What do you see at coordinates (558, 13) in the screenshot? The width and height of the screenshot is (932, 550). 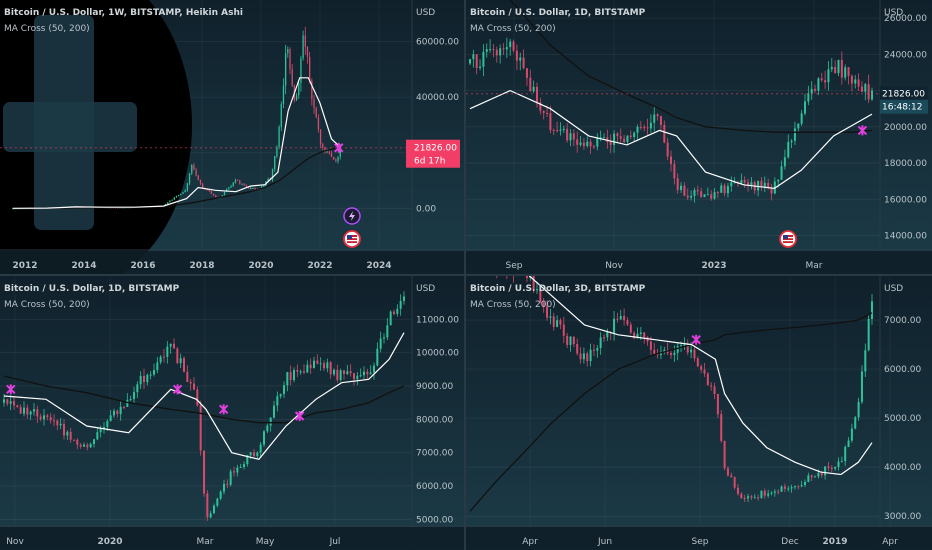 I see `chart-title: Bitcoin / U.S. Dollar, 1D, BITSTAMP` at bounding box center [558, 13].